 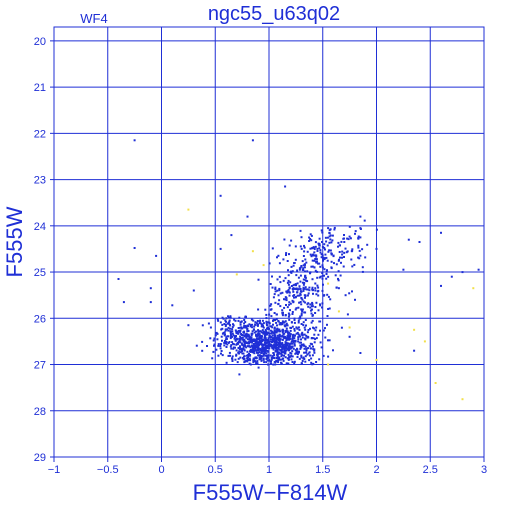 What do you see at coordinates (215, 470) in the screenshot?
I see `x-tick-label: 0.5` at bounding box center [215, 470].